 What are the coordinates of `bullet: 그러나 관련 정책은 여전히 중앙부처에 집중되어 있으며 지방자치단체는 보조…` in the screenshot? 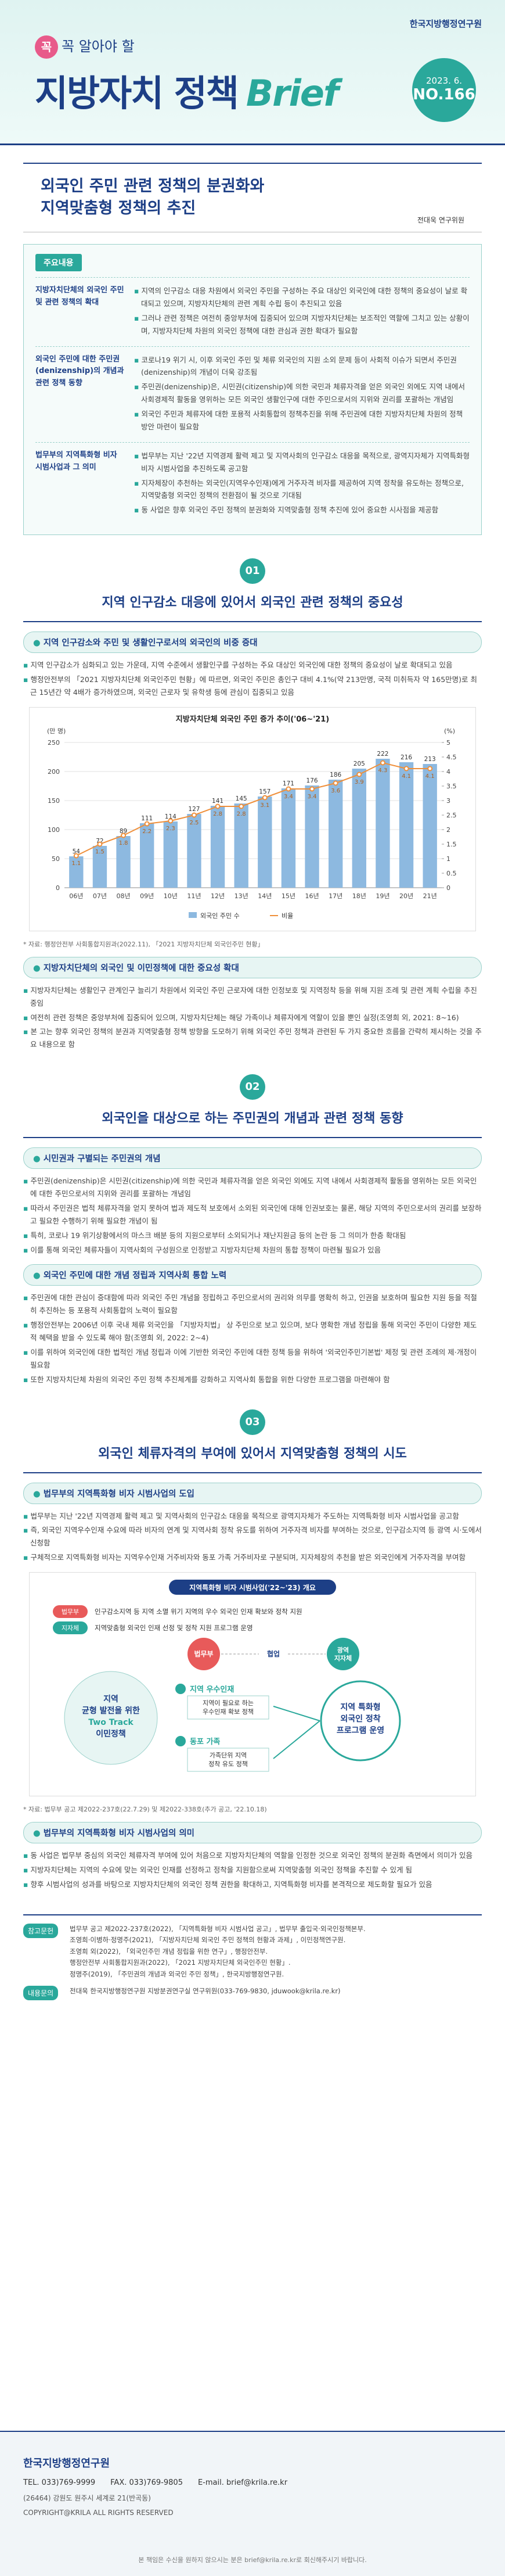 It's located at (302, 325).